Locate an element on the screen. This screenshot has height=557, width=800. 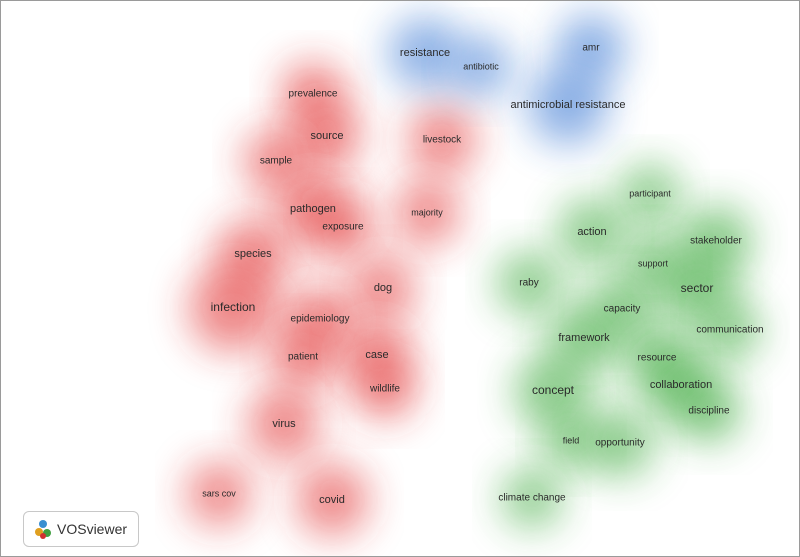
term-label: livestock is located at coordinates (442, 140).